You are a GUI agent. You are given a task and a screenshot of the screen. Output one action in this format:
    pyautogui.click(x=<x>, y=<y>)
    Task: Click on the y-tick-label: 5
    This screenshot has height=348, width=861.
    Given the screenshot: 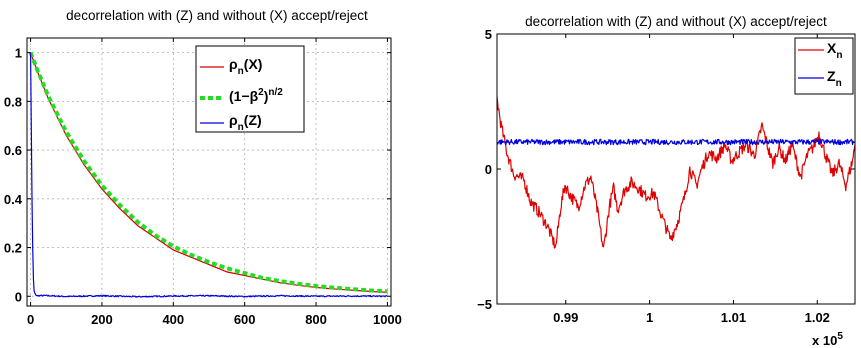 What is the action you would take?
    pyautogui.click(x=488, y=34)
    